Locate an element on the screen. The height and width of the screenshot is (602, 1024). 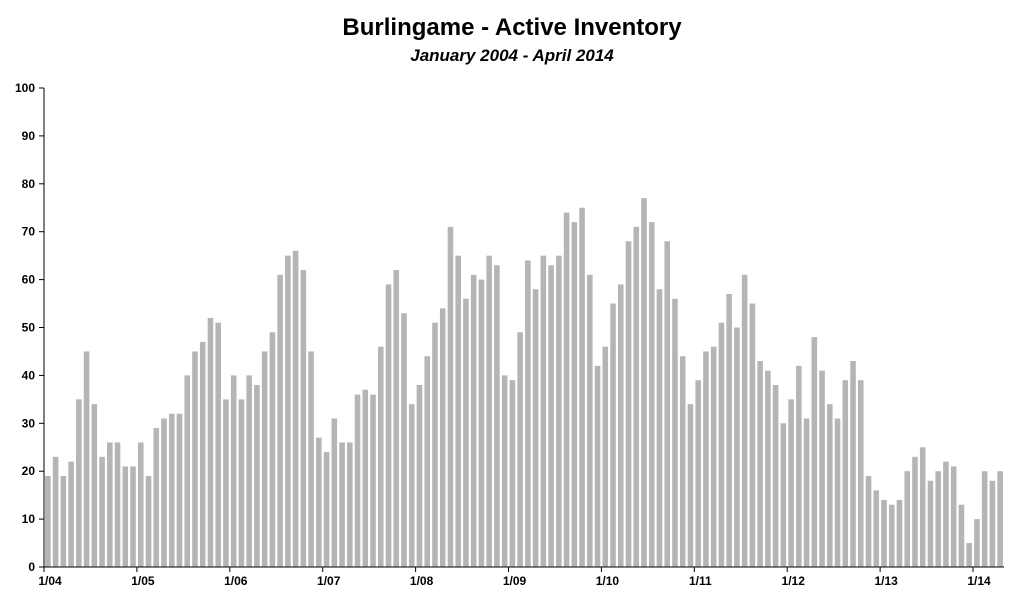
y-tick-label: 70 is located at coordinates (29, 232).